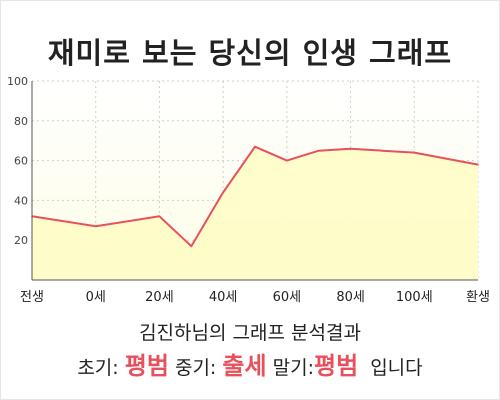 This screenshot has width=500, height=400. What do you see at coordinates (195, 368) in the screenshot?
I see `mid-label: 중기:` at bounding box center [195, 368].